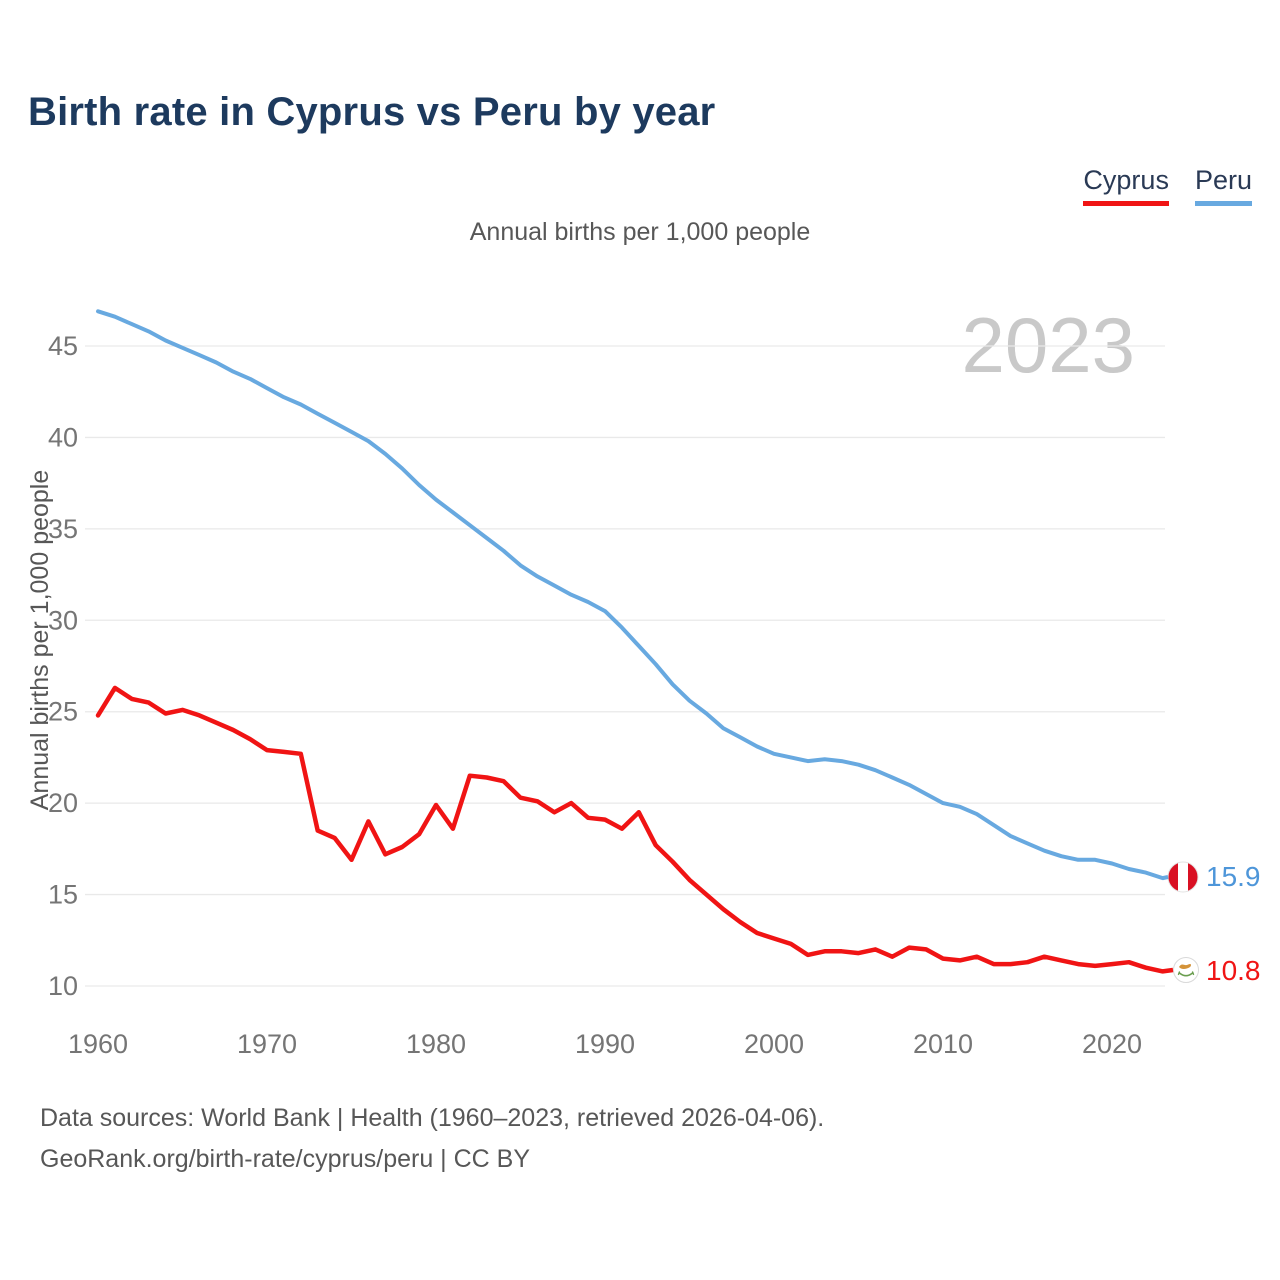  What do you see at coordinates (40, 640) in the screenshot?
I see `y-axis-title: Annual births per 1,000 people` at bounding box center [40, 640].